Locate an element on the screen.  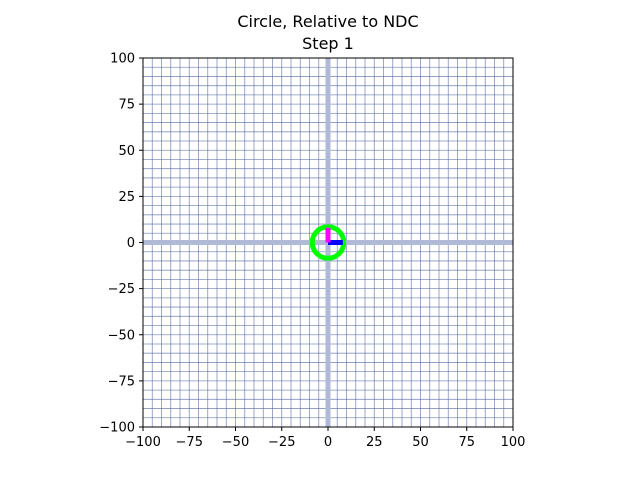
x-tick-label: 25 is located at coordinates (374, 442).